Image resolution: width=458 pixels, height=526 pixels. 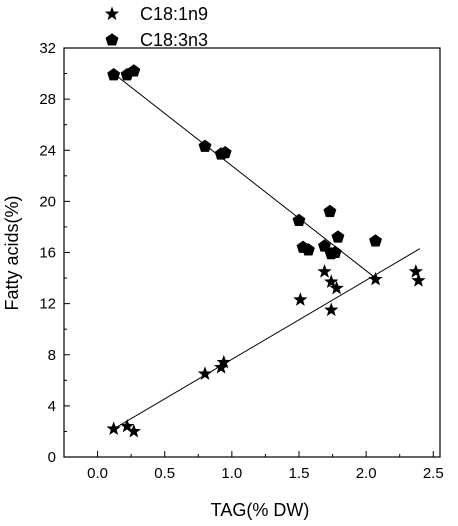 I want to click on y-tick-label: 4, so click(x=52, y=406).